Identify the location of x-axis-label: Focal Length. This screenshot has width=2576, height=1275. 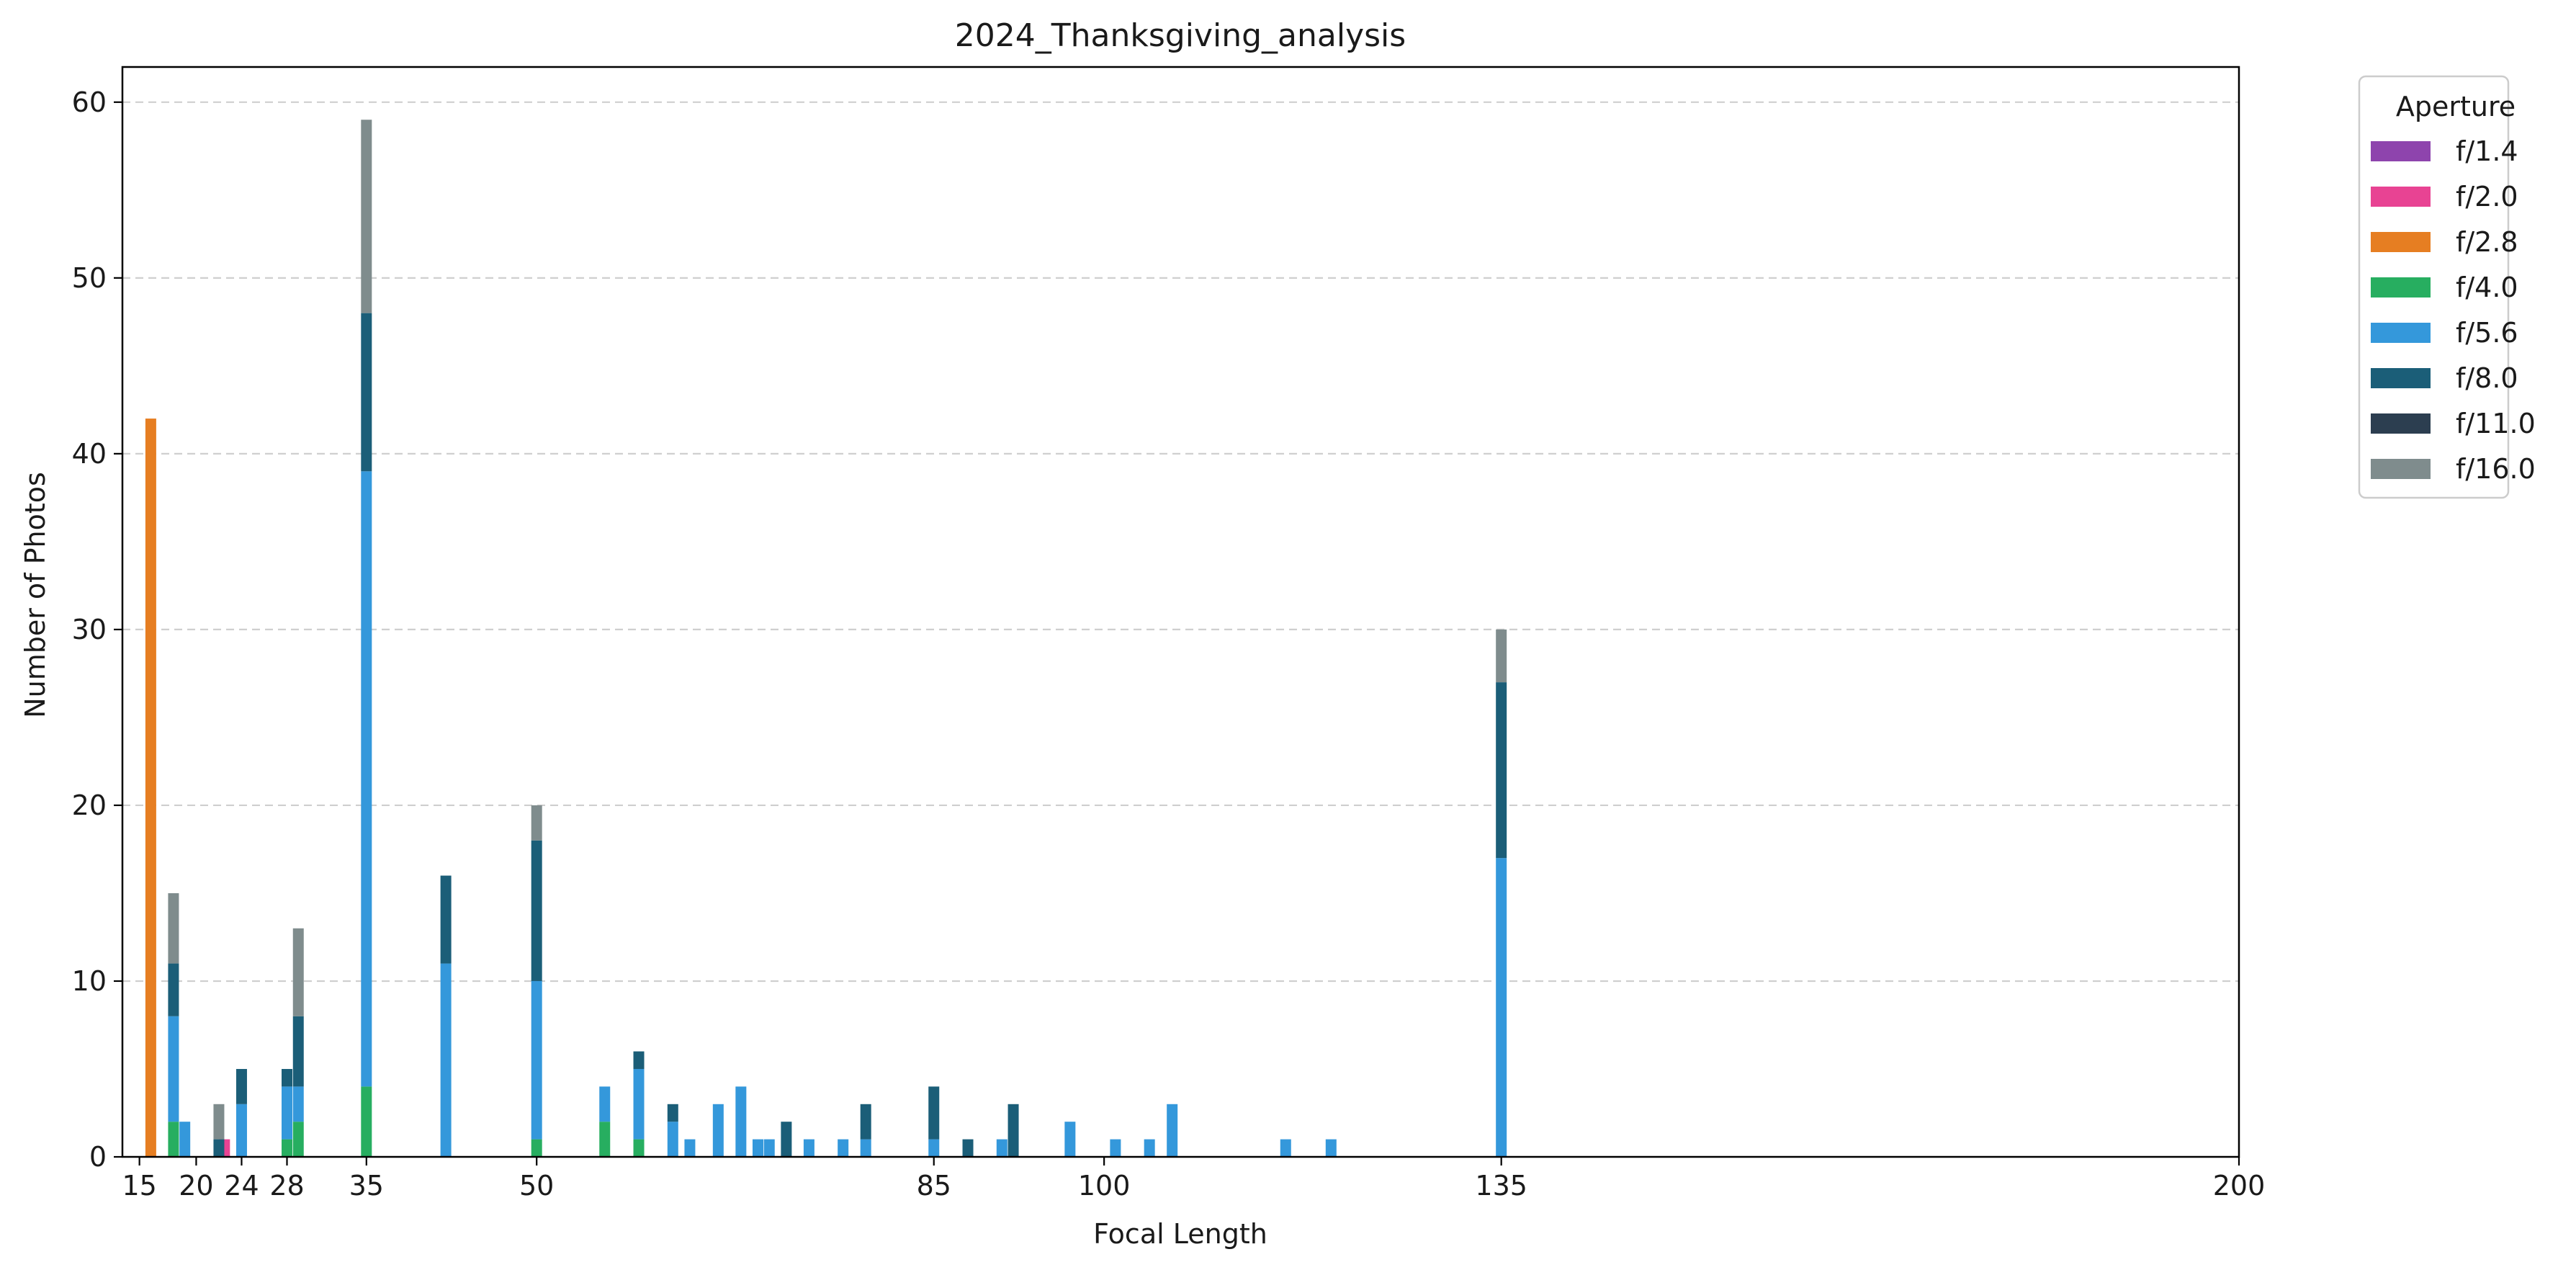
(1180, 1234).